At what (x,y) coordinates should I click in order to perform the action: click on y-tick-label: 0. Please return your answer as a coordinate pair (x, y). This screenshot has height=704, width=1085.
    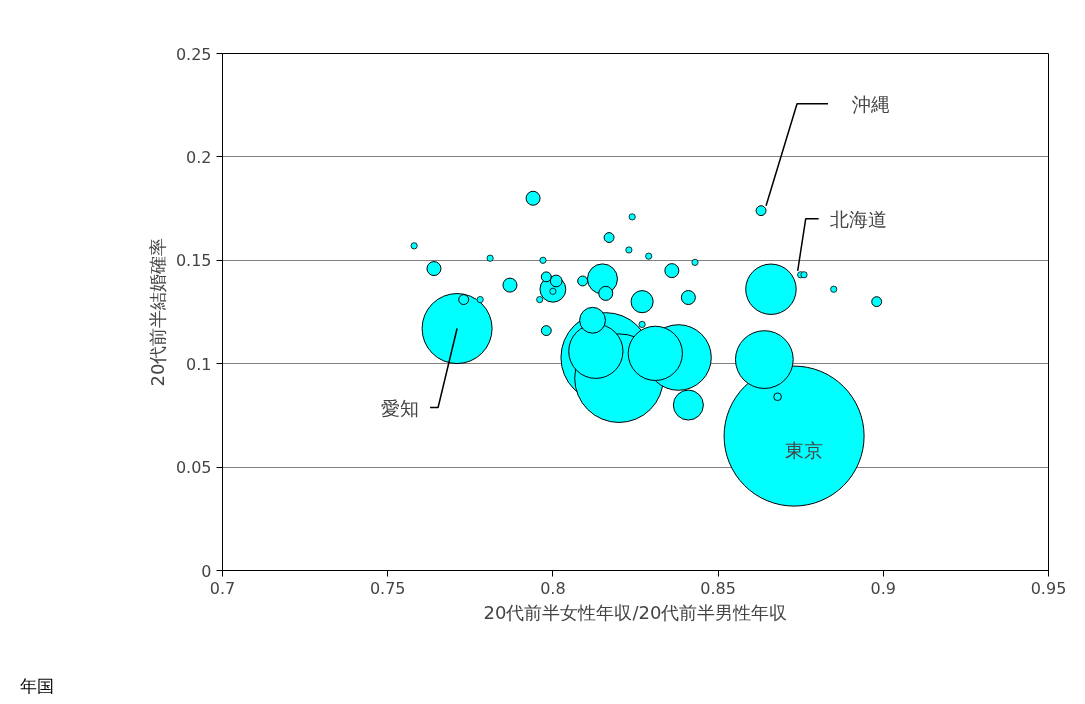
    Looking at the image, I should click on (206, 571).